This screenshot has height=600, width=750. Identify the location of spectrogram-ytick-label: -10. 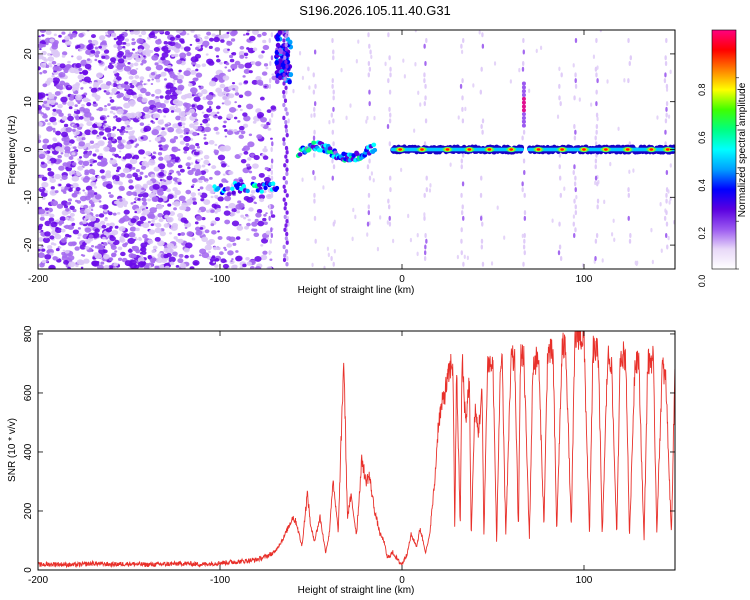
(28, 197).